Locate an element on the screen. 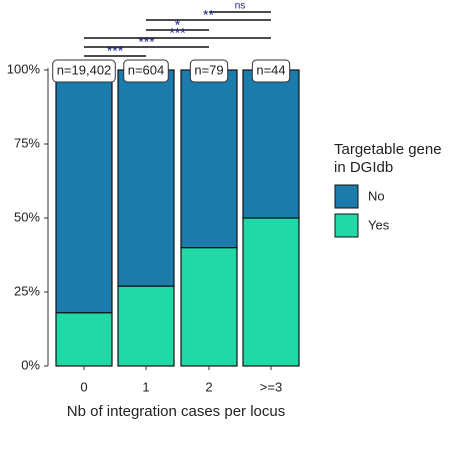 The image size is (474, 454). sample-size-label: n=44 is located at coordinates (270, 69).